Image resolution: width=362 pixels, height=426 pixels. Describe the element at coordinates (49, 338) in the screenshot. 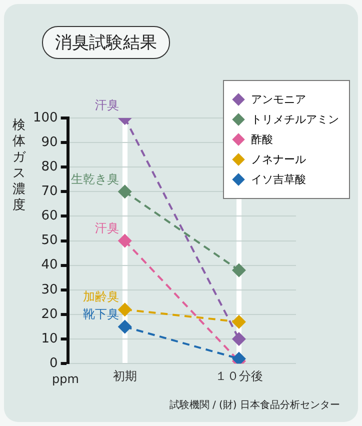

I see `y-tick-label: 10` at that location.